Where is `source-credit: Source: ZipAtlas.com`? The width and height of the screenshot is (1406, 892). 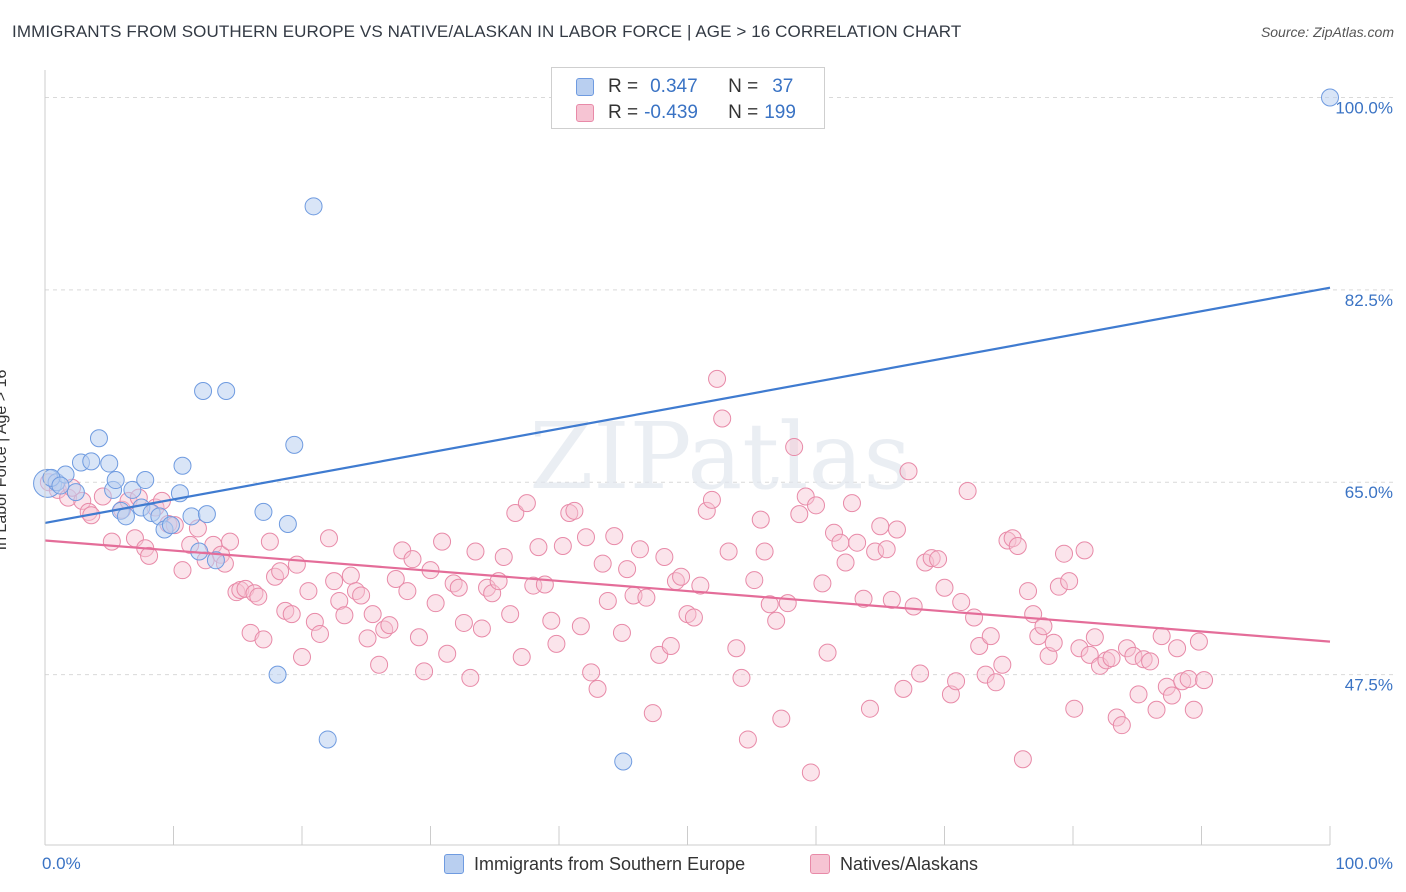
source-credit: Source: ZipAtlas.com is located at coordinates (1327, 32).